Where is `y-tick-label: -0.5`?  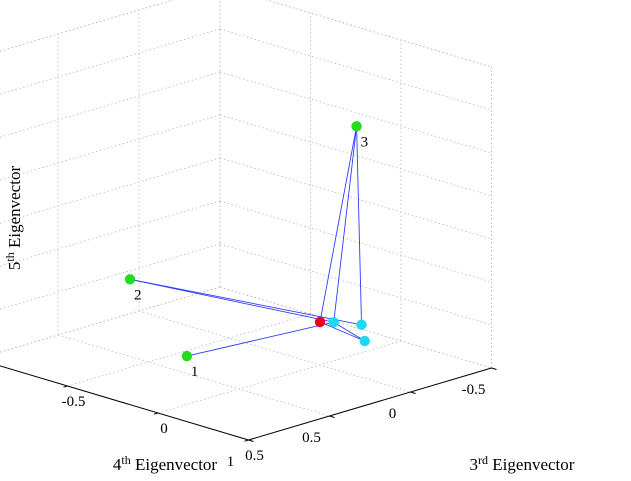
y-tick-label: -0.5 is located at coordinates (474, 390).